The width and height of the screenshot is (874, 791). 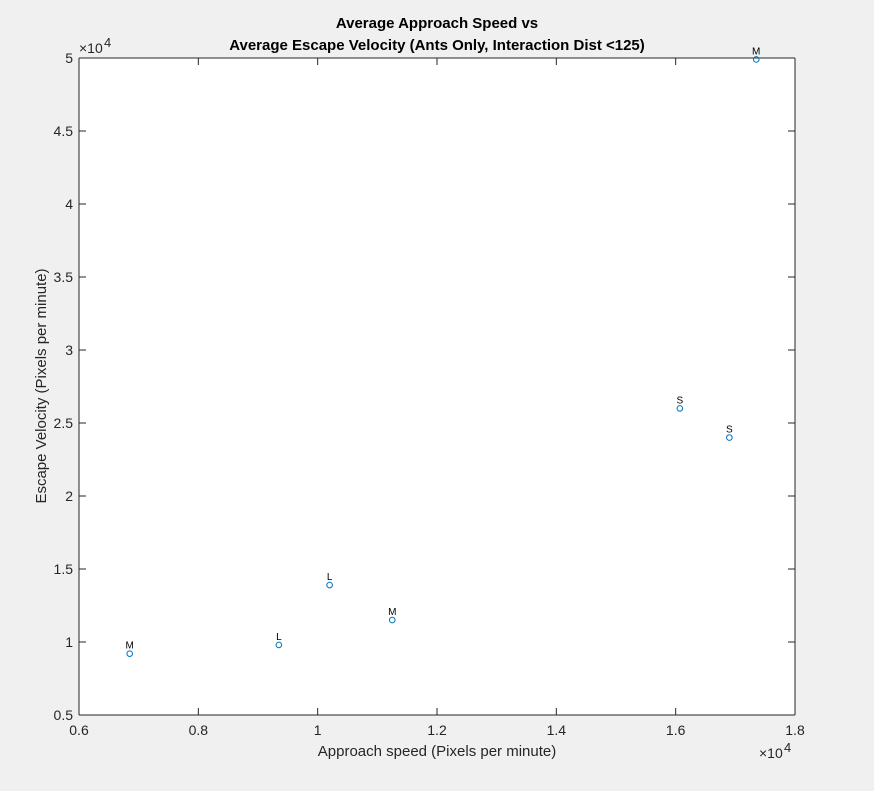 What do you see at coordinates (676, 730) in the screenshot?
I see `x-tick-label: 1.6` at bounding box center [676, 730].